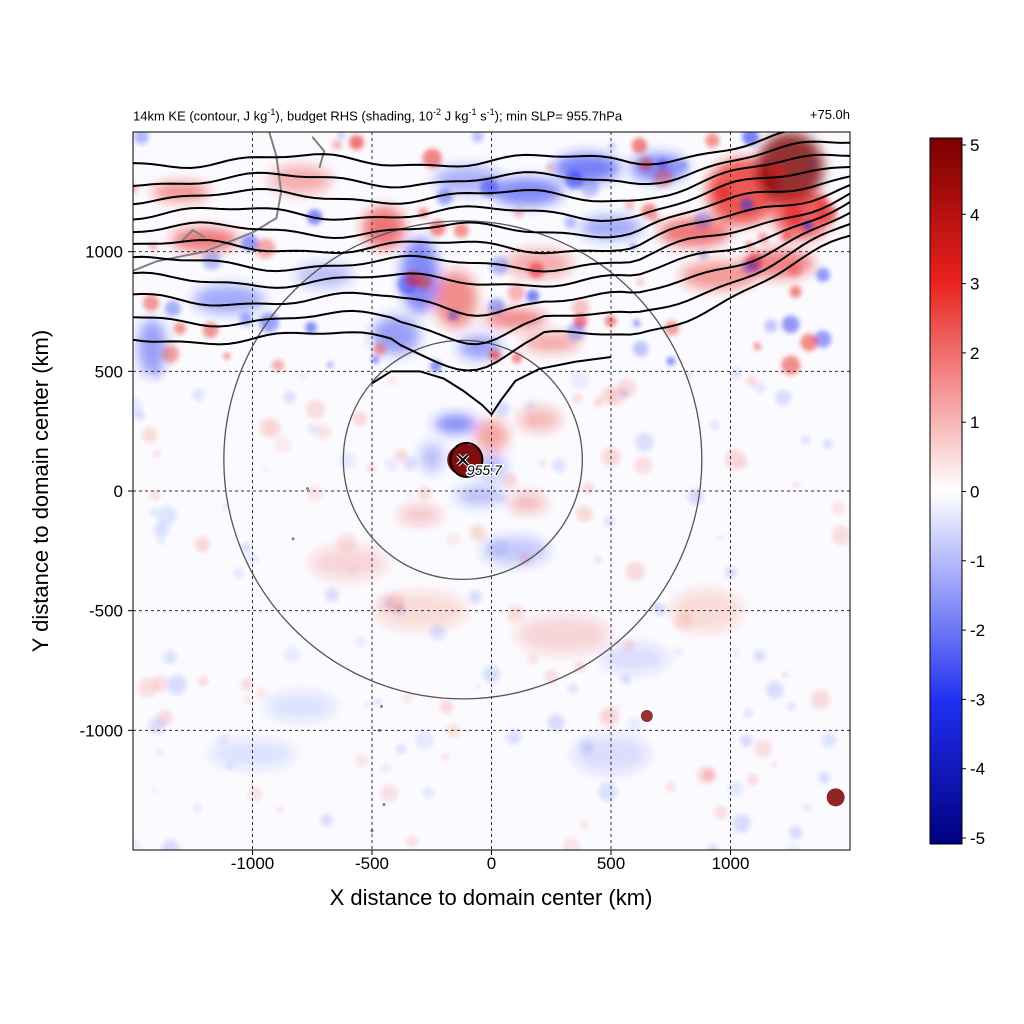  Describe the element at coordinates (974, 284) in the screenshot. I see `colorbar-tick-label: 3` at that location.